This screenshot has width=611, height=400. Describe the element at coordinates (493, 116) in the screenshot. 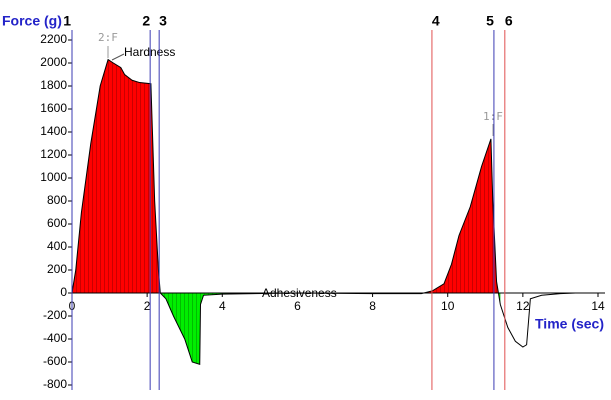

I see `annotation: 1:F` at that location.